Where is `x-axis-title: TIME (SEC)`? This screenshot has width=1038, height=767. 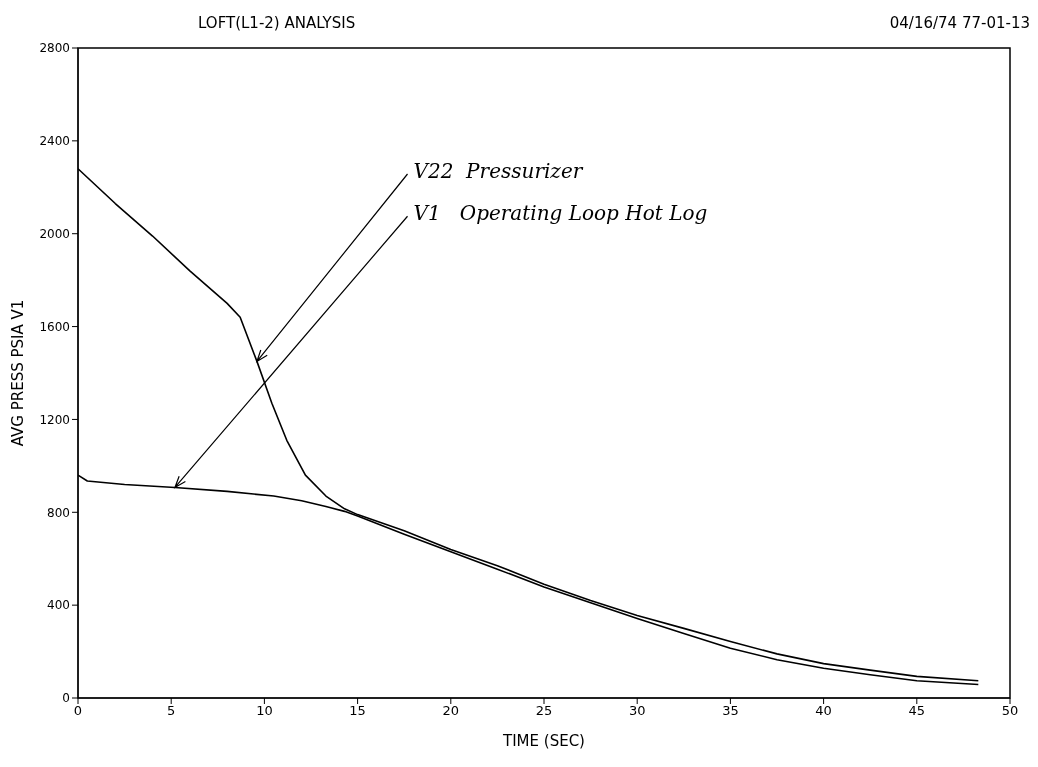 x-axis-title: TIME (SEC) is located at coordinates (543, 741).